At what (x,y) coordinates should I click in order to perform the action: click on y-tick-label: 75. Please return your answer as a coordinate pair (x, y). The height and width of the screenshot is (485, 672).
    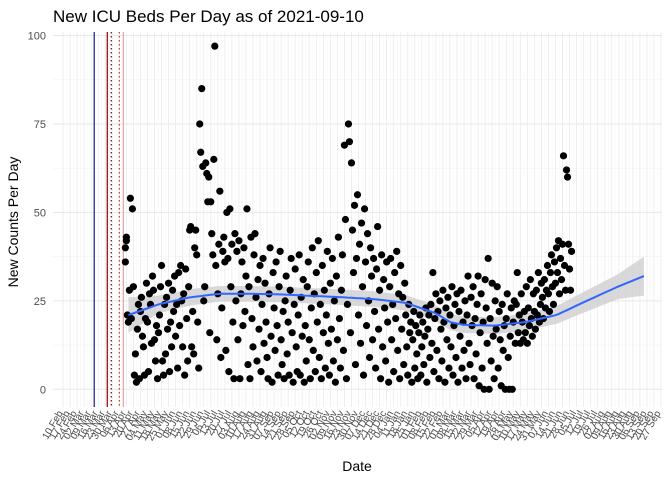
    Looking at the image, I should click on (40, 125).